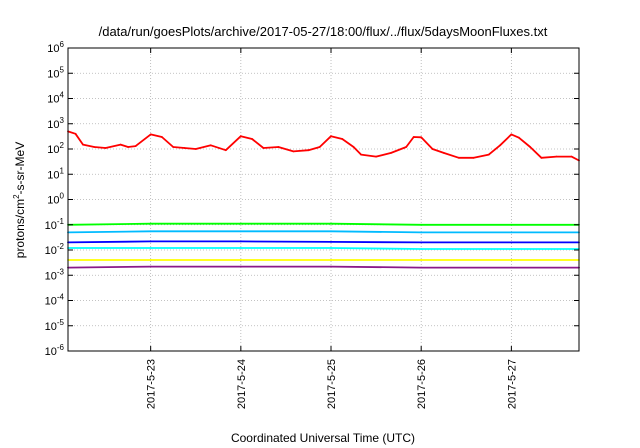 The image size is (640, 448). Describe the element at coordinates (20, 228) in the screenshot. I see `y-axis-label-pre: protons/cm` at that location.